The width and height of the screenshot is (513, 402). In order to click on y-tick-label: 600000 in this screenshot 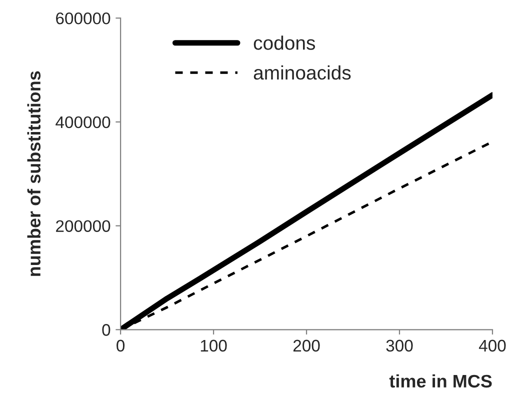, I will do `click(83, 18)`.